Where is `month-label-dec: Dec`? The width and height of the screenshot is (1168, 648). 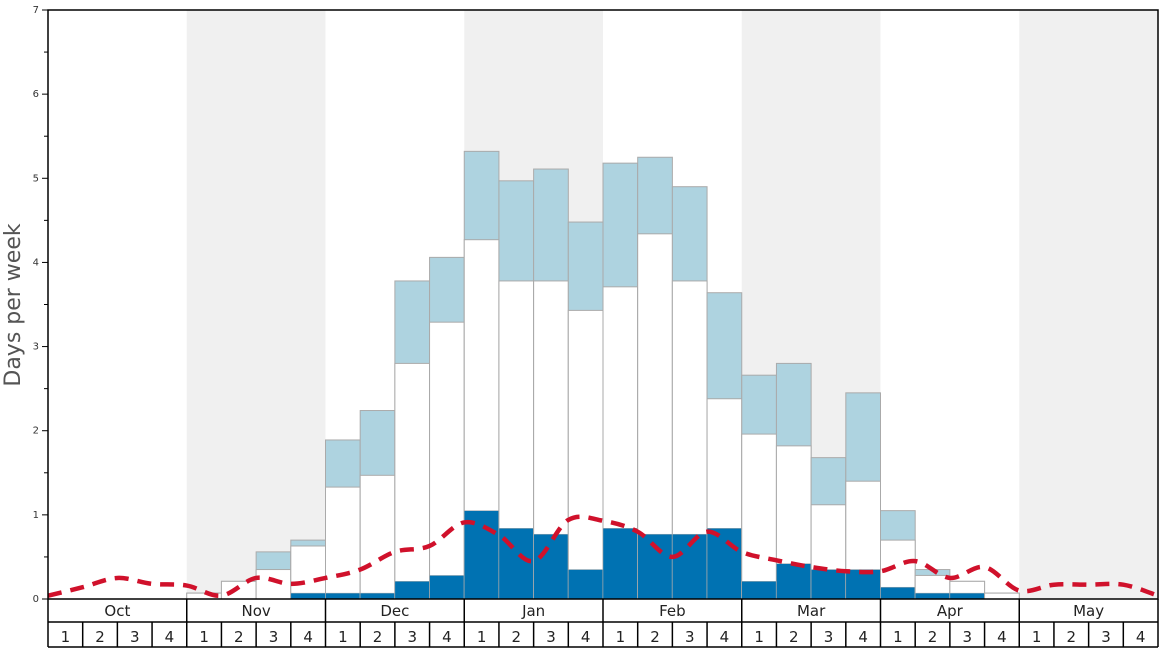
month-label-dec: Dec is located at coordinates (394, 611).